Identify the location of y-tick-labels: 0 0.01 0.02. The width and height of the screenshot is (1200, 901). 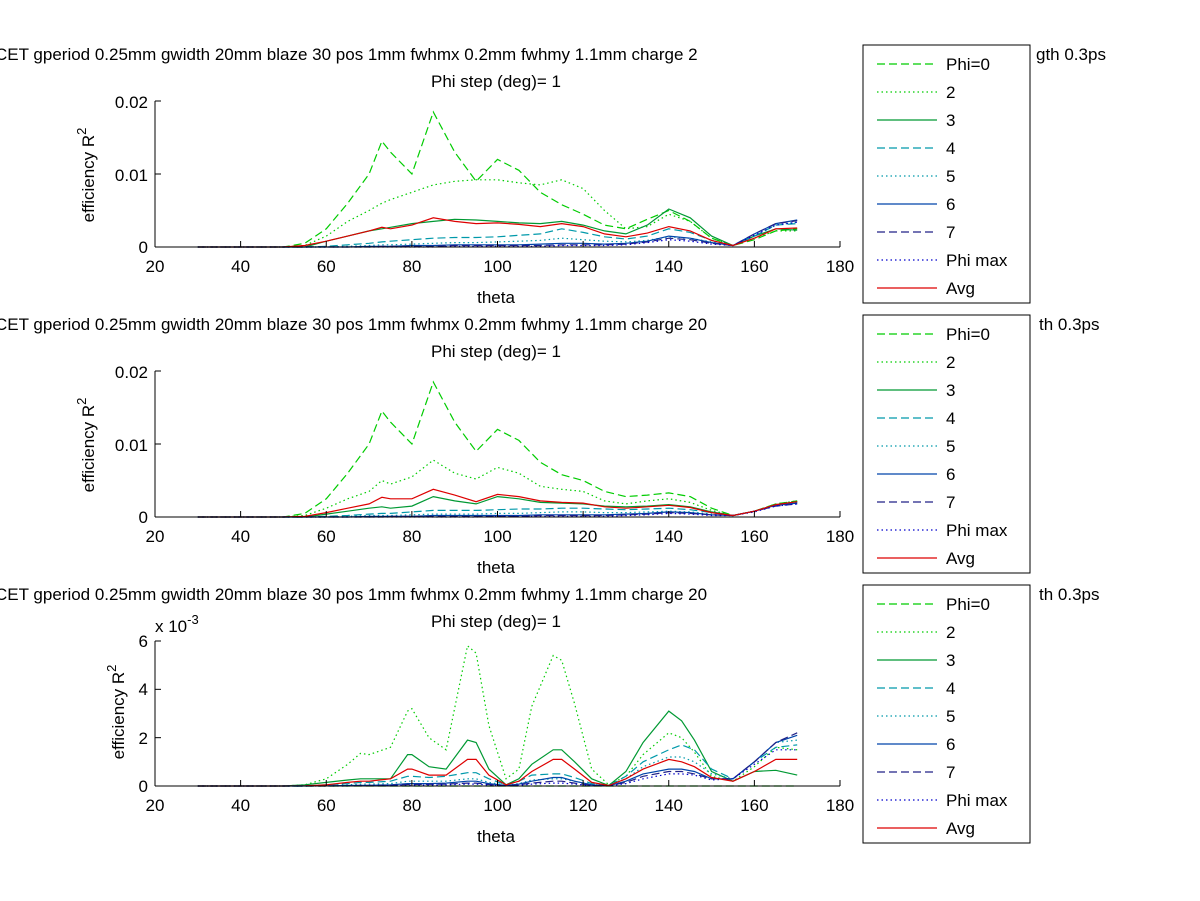
(131, 175).